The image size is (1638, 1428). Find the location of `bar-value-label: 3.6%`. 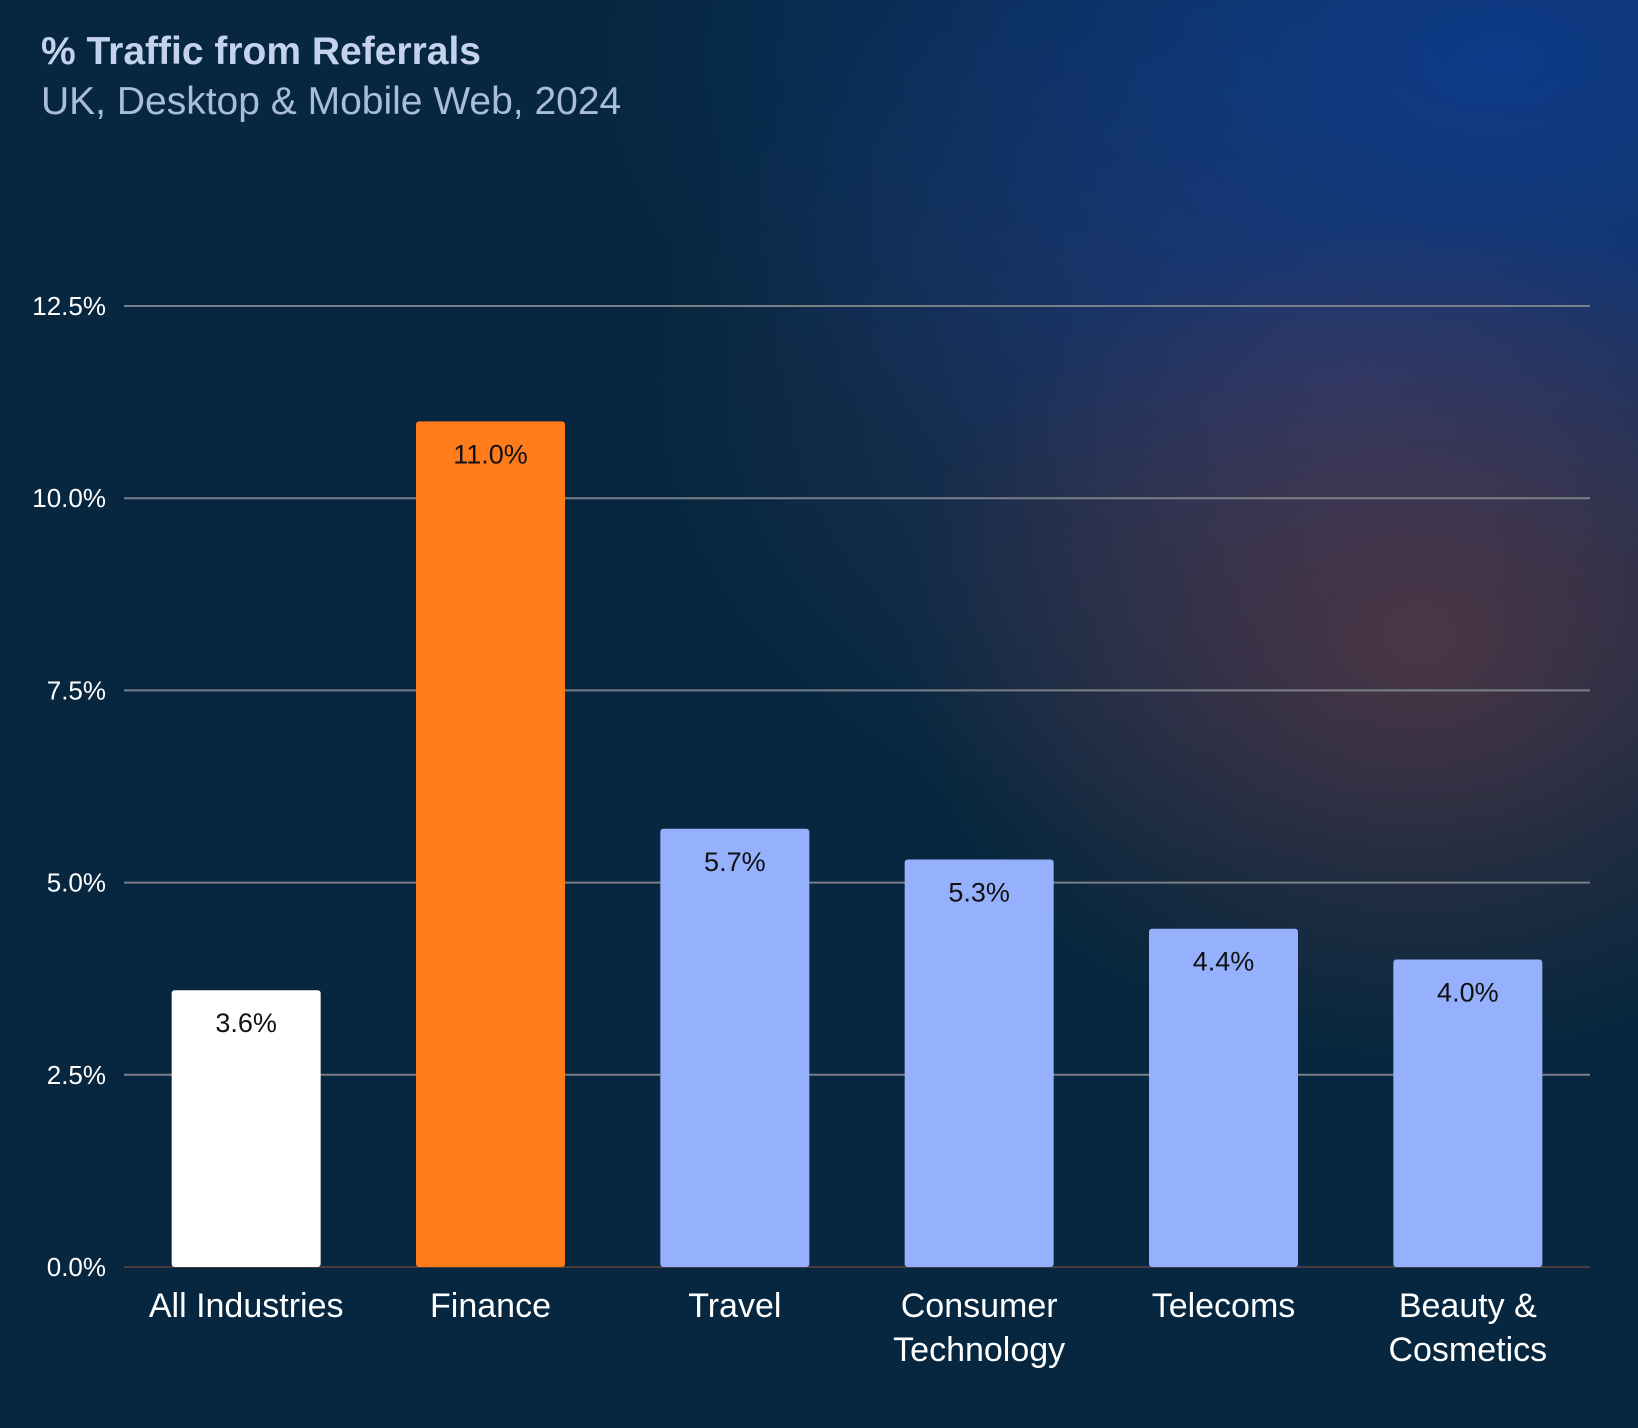

bar-value-label: 3.6% is located at coordinates (246, 1023).